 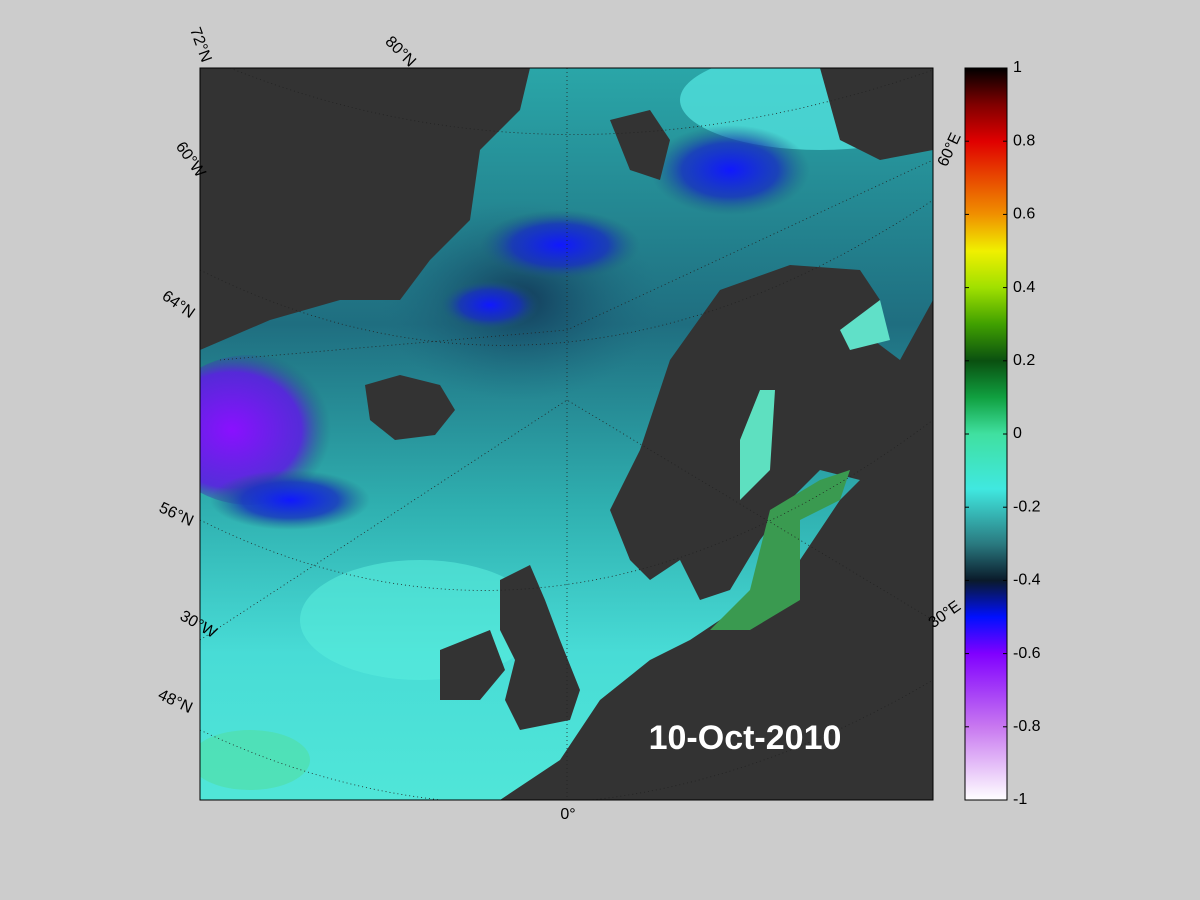 I want to click on date-label: 10-Oct-2010, so click(x=745, y=738).